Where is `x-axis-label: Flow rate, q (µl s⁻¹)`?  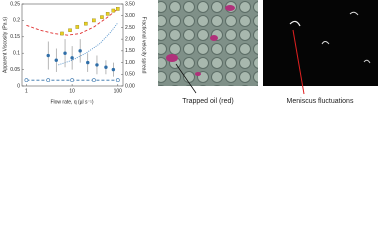
x-axis-label: Flow rate, q (µl s⁻¹) is located at coordinates (71, 102).